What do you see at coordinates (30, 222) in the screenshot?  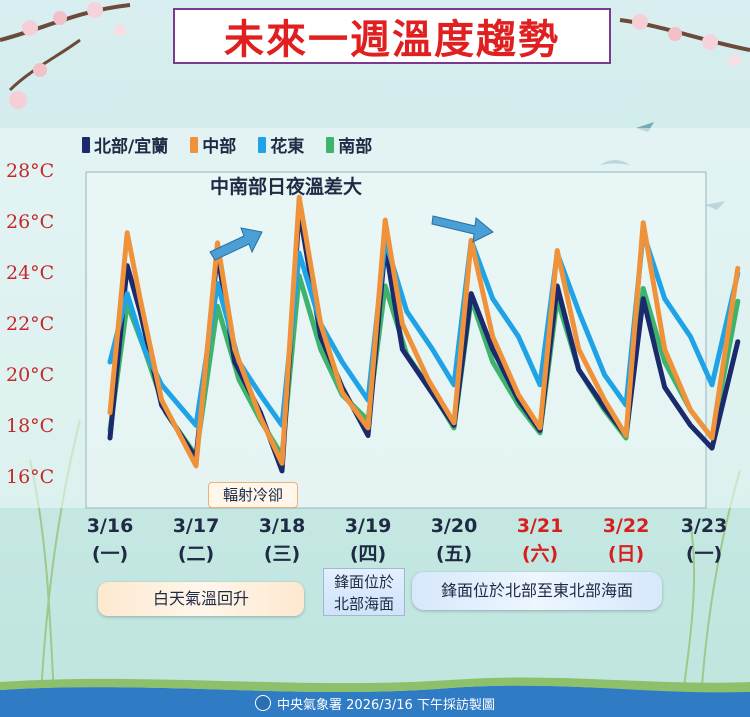 I see `y-tick-label: 26°C` at bounding box center [30, 222].